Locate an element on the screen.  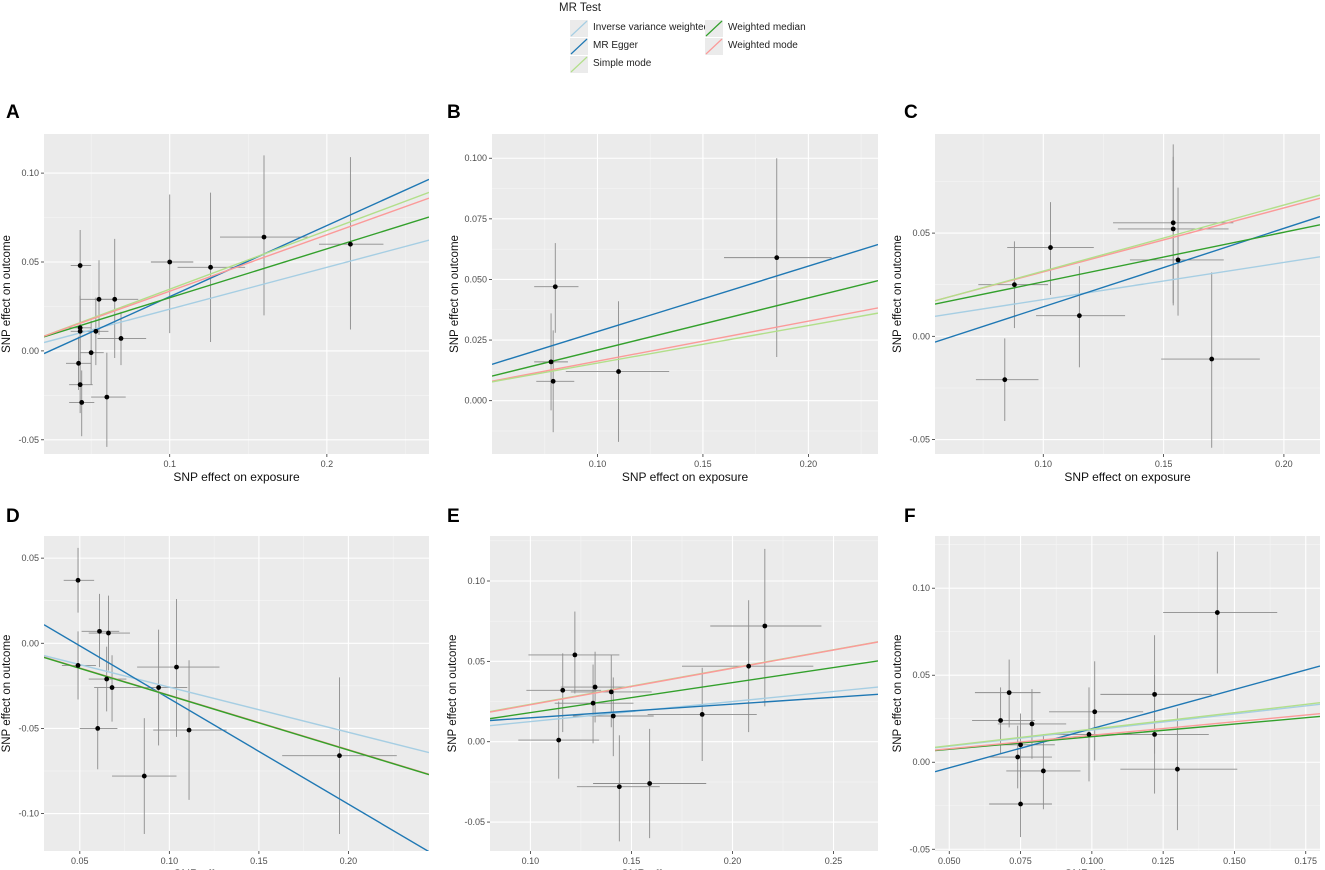
y-tick-label: 0.000 is located at coordinates (475, 401).